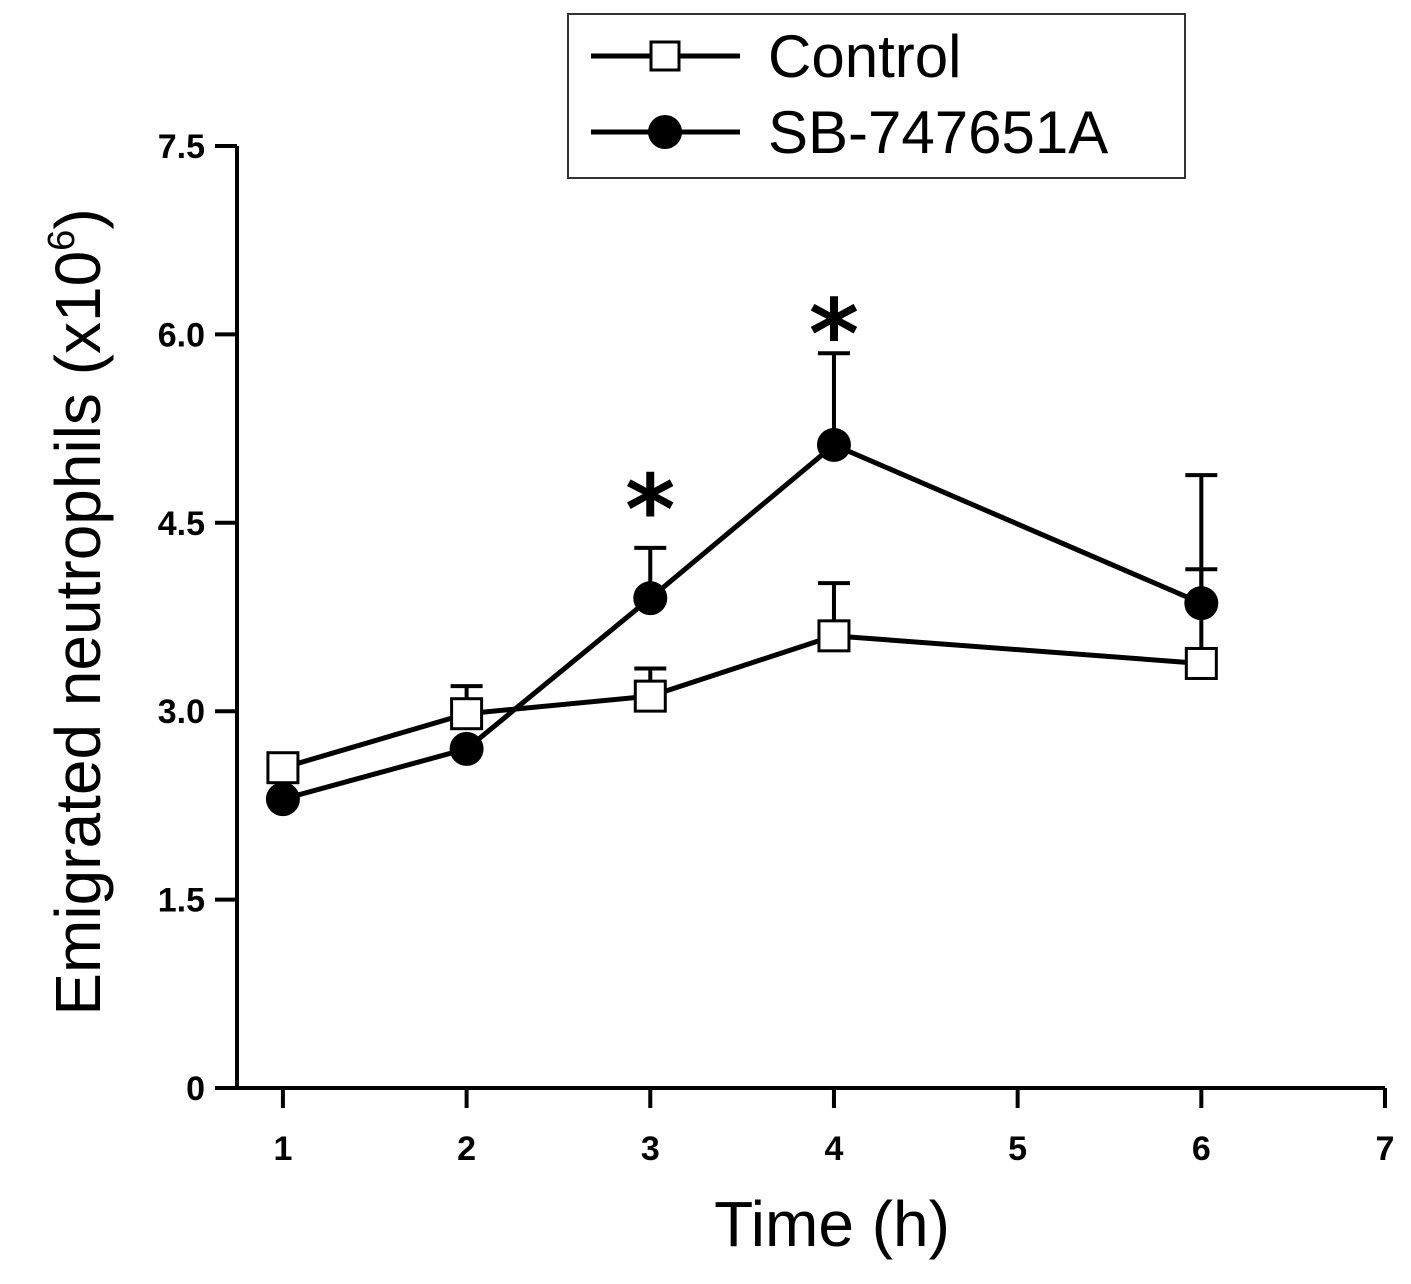 The height and width of the screenshot is (1284, 1411). Describe the element at coordinates (466, 1149) in the screenshot. I see `x-tick-label: 2` at that location.